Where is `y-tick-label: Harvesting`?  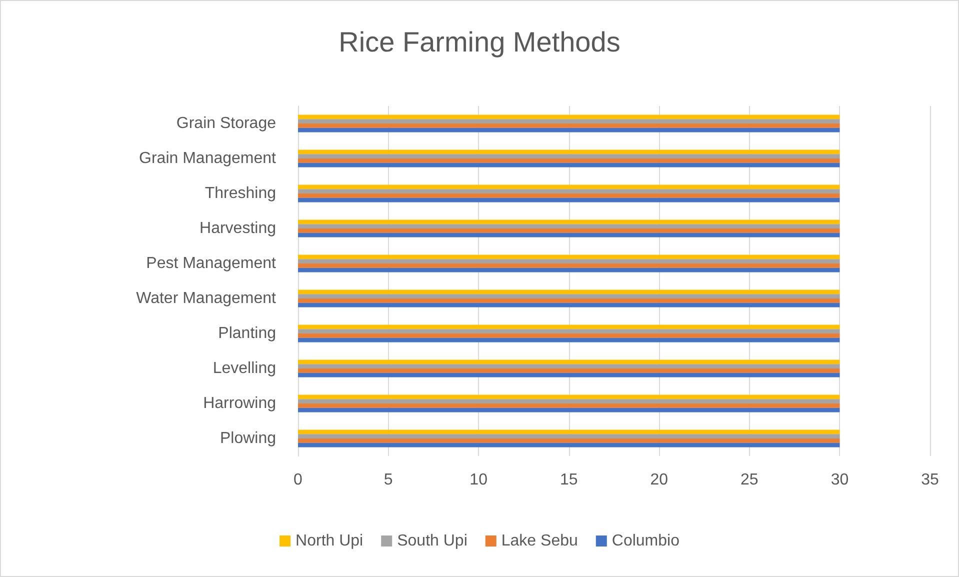
y-tick-label: Harvesting is located at coordinates (238, 228).